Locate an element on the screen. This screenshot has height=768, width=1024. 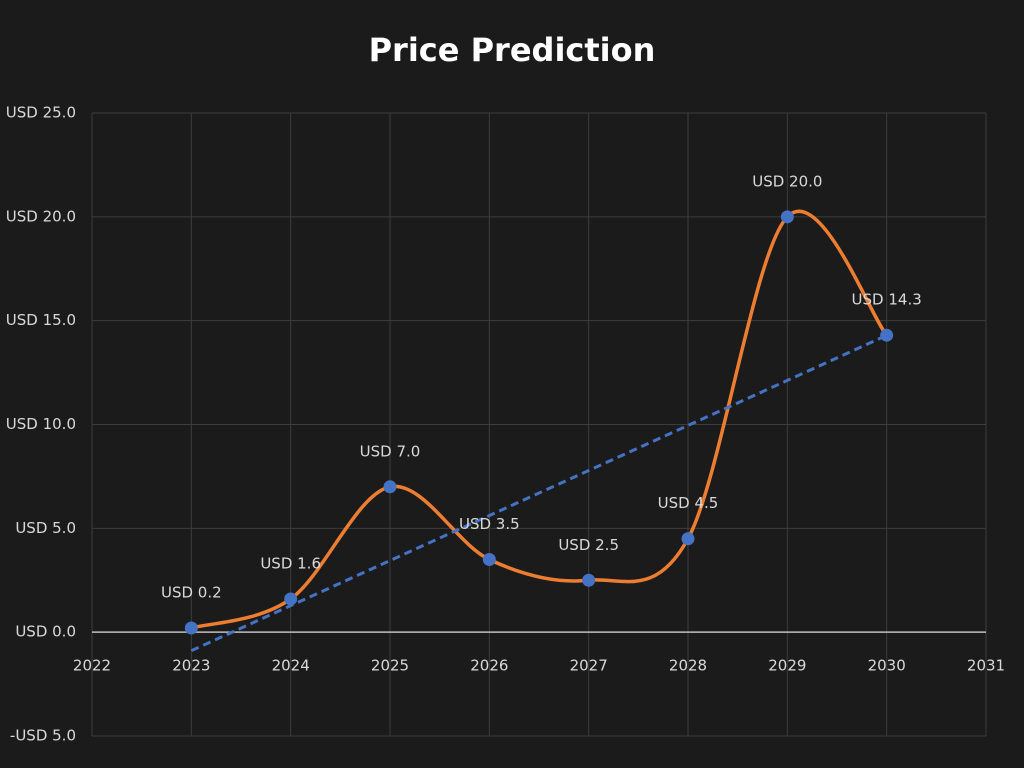
data-label: USD 20.0 is located at coordinates (787, 181).